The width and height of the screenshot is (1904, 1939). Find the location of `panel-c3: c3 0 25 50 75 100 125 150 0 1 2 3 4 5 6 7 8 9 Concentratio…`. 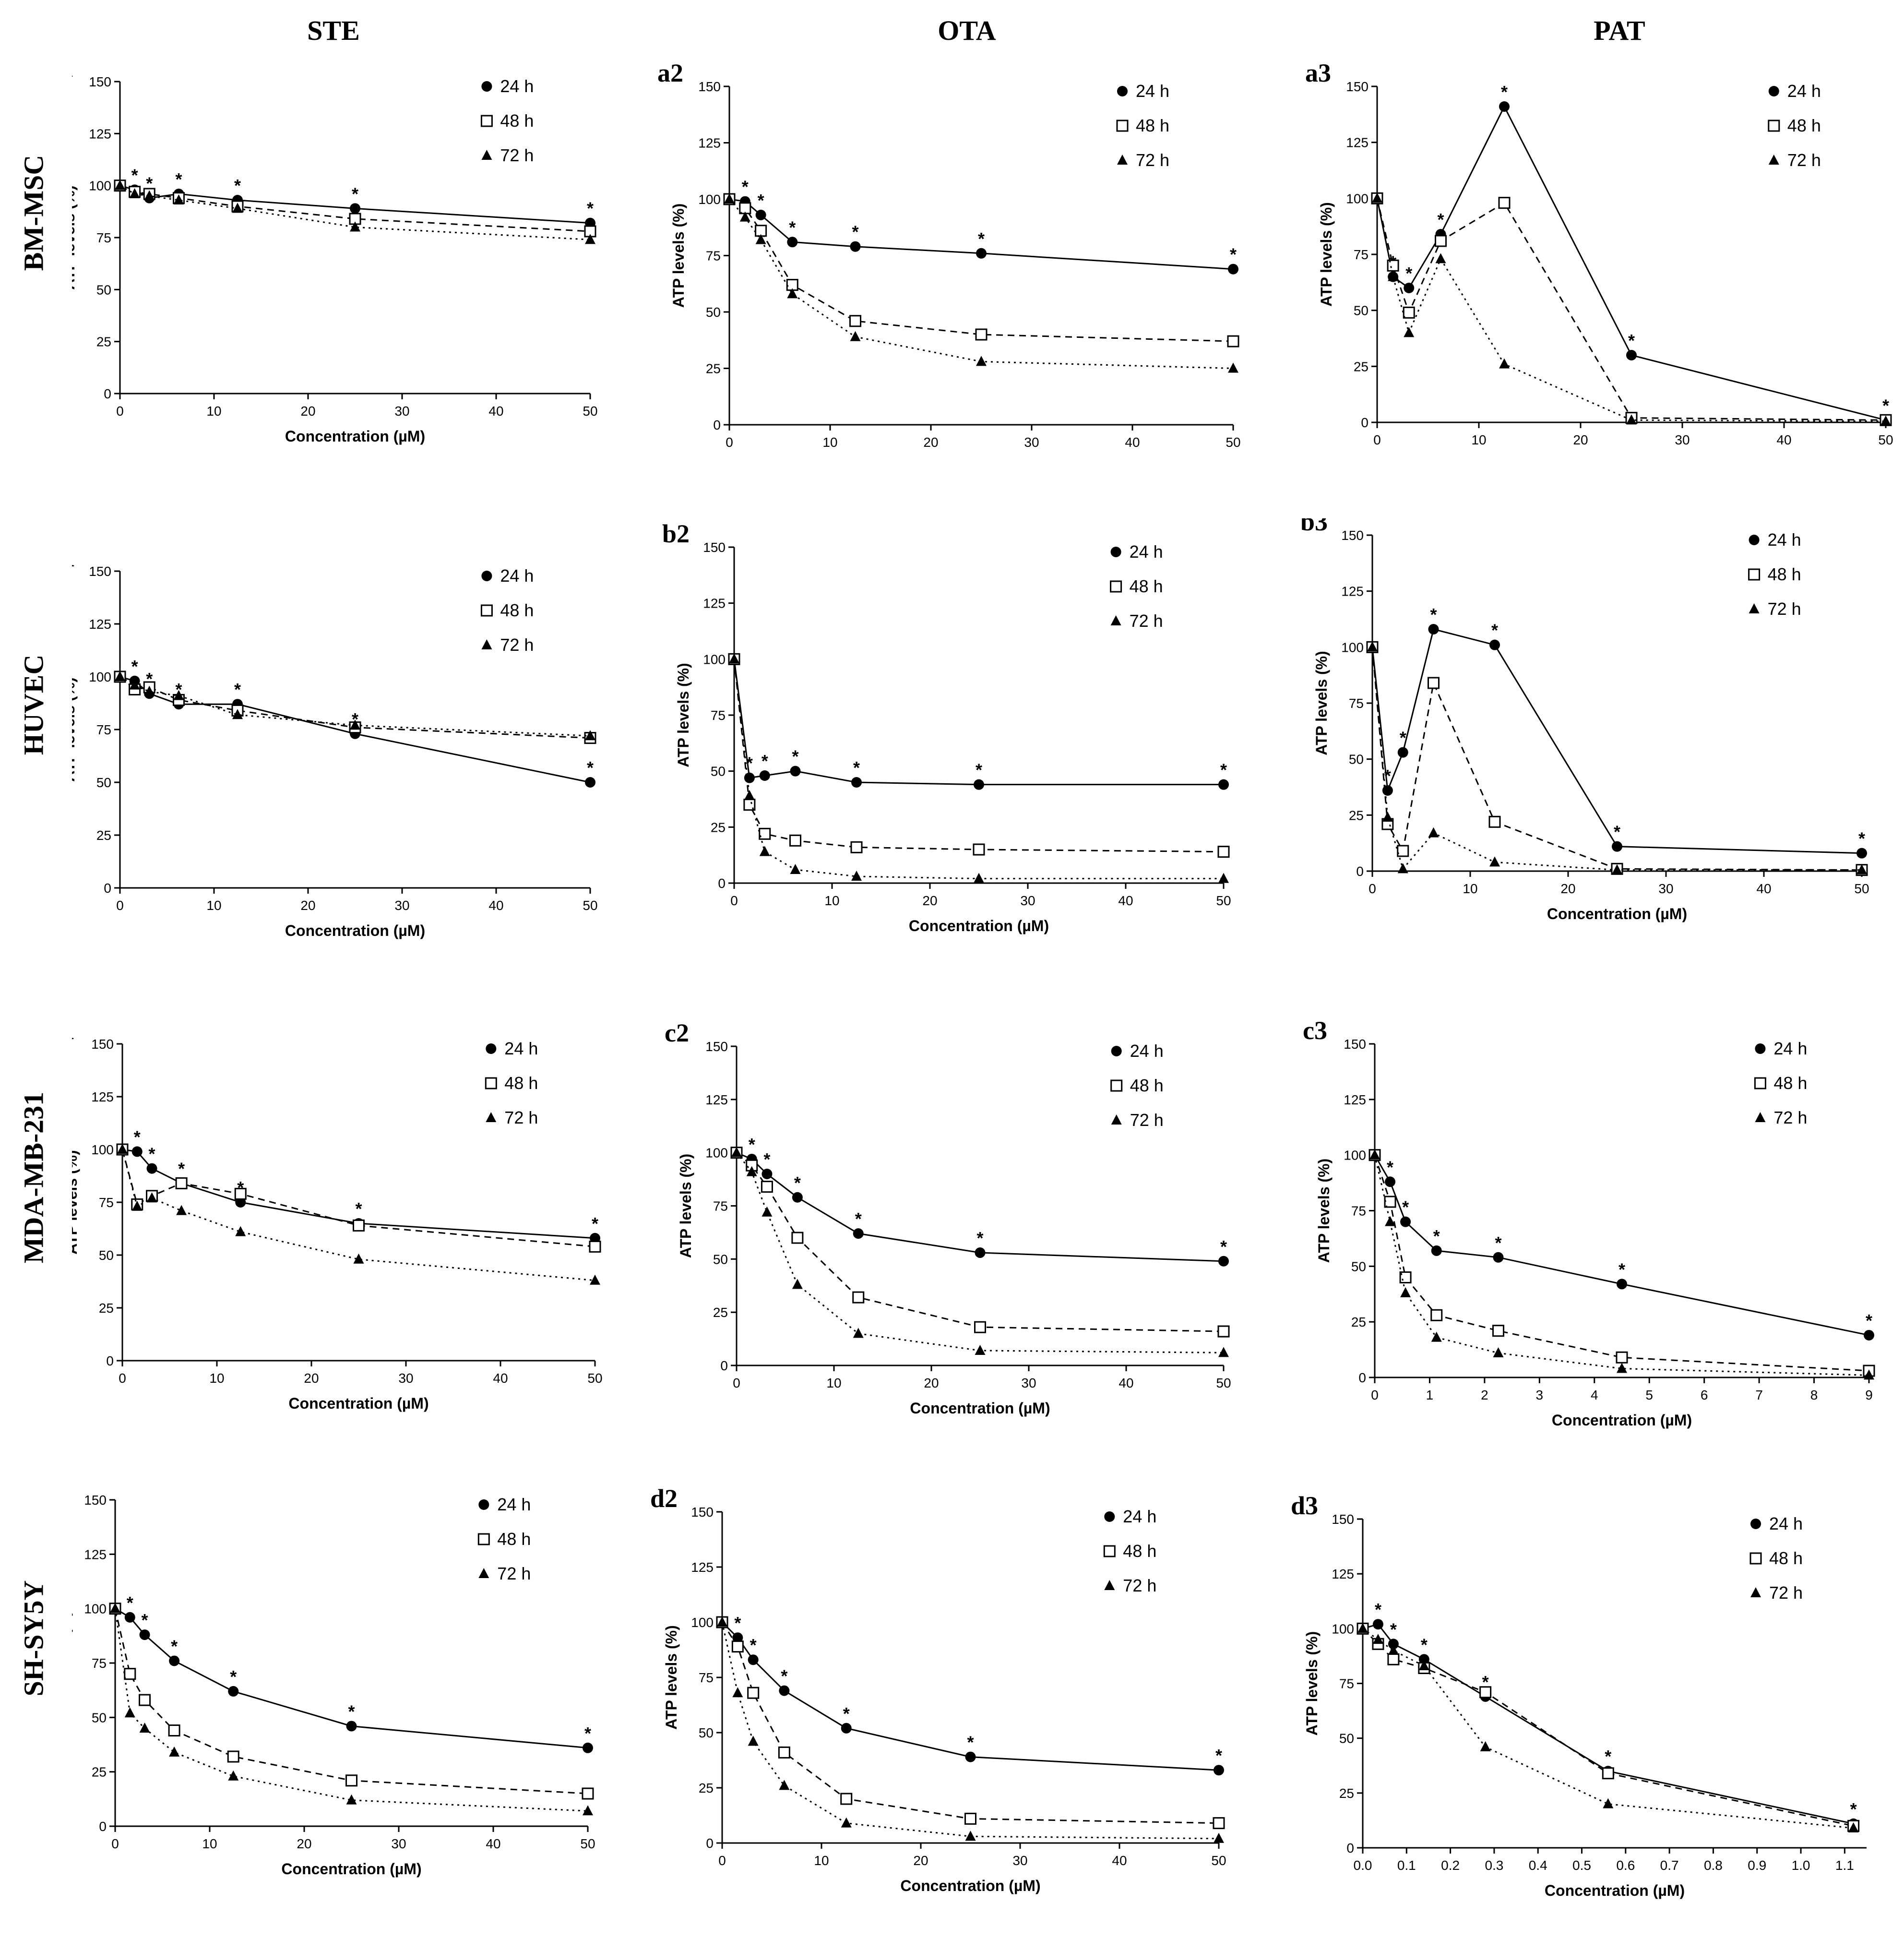

panel-c3: c3 0 25 50 75 100 125 150 0 1 2 3 4 5 6 7 8 9 Concentratio… is located at coordinates (1595, 1238).